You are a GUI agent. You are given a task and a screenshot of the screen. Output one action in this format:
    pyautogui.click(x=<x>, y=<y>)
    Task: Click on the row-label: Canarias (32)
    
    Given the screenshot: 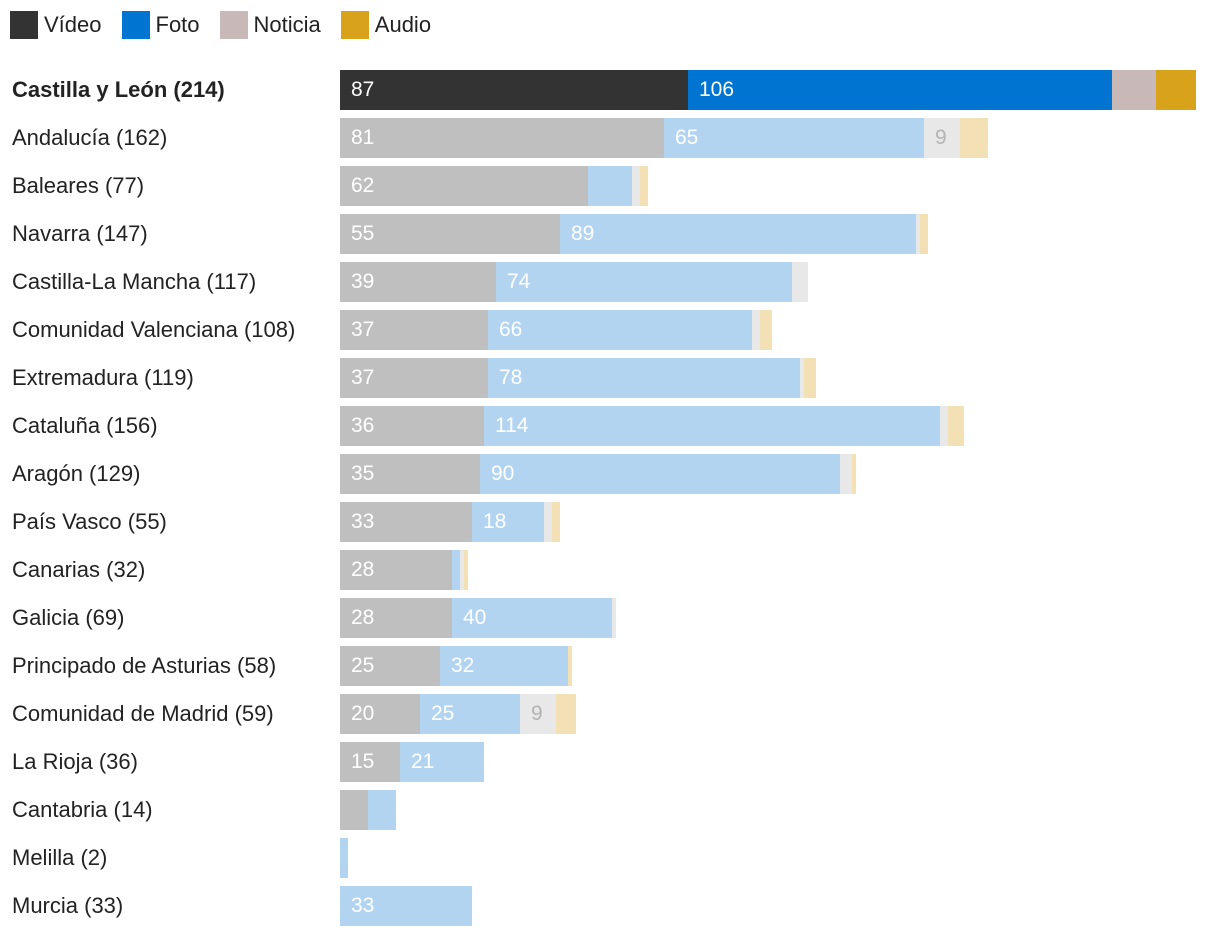 What is the action you would take?
    pyautogui.click(x=79, y=569)
    